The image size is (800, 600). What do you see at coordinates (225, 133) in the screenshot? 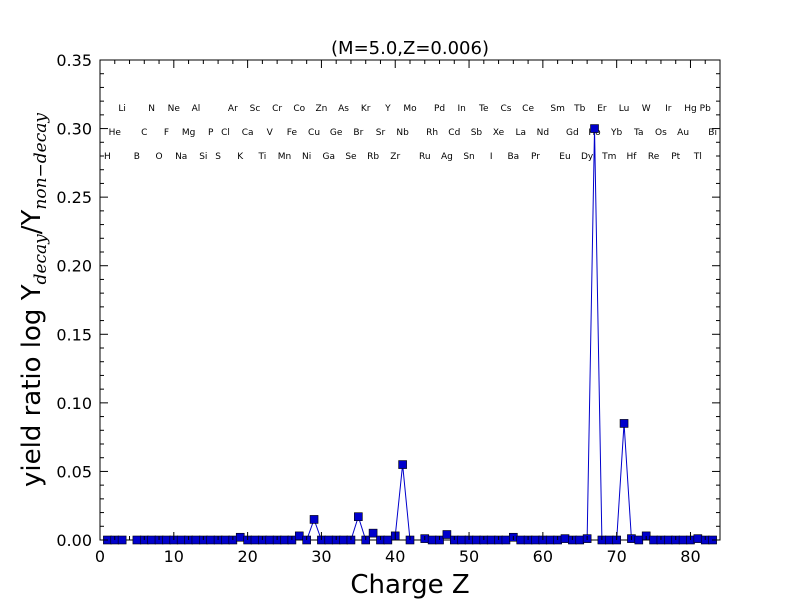
I see `element-label: Cl` at bounding box center [225, 133].